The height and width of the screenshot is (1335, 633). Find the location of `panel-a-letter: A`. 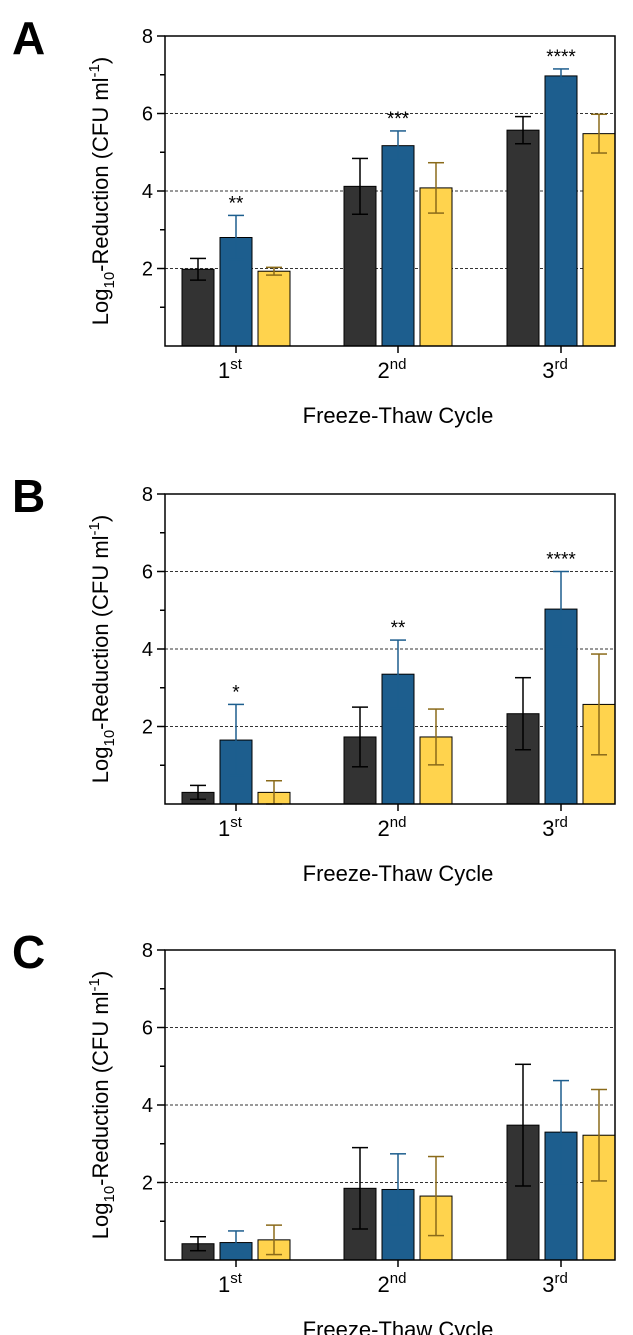

panel-a-letter: A is located at coordinates (28, 38).